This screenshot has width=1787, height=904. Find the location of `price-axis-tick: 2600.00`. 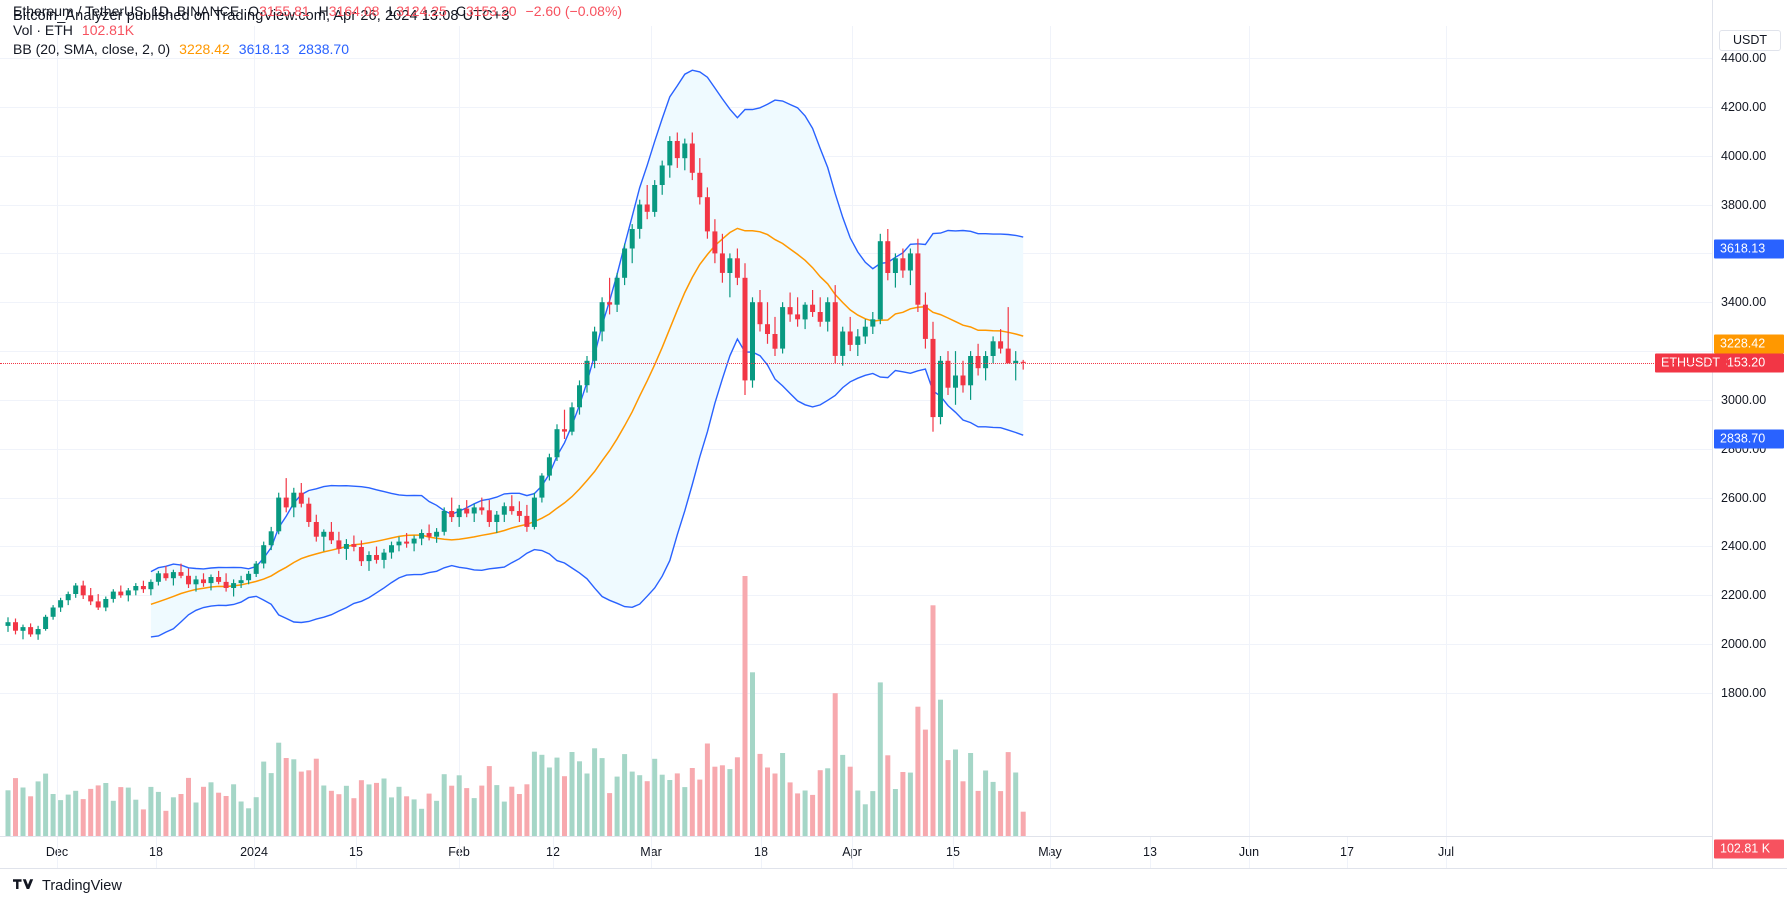

price-axis-tick: 2600.00 is located at coordinates (1744, 497).